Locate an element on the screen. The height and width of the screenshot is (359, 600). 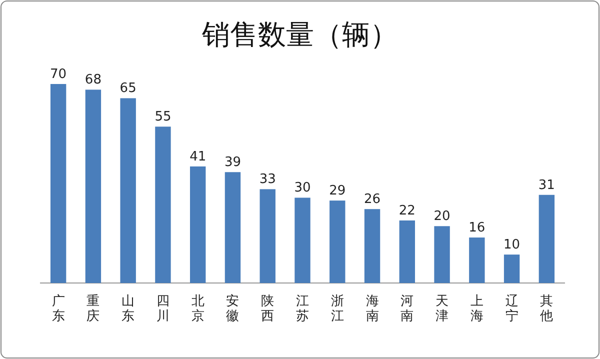
data-label: 16 is located at coordinates (477, 228).